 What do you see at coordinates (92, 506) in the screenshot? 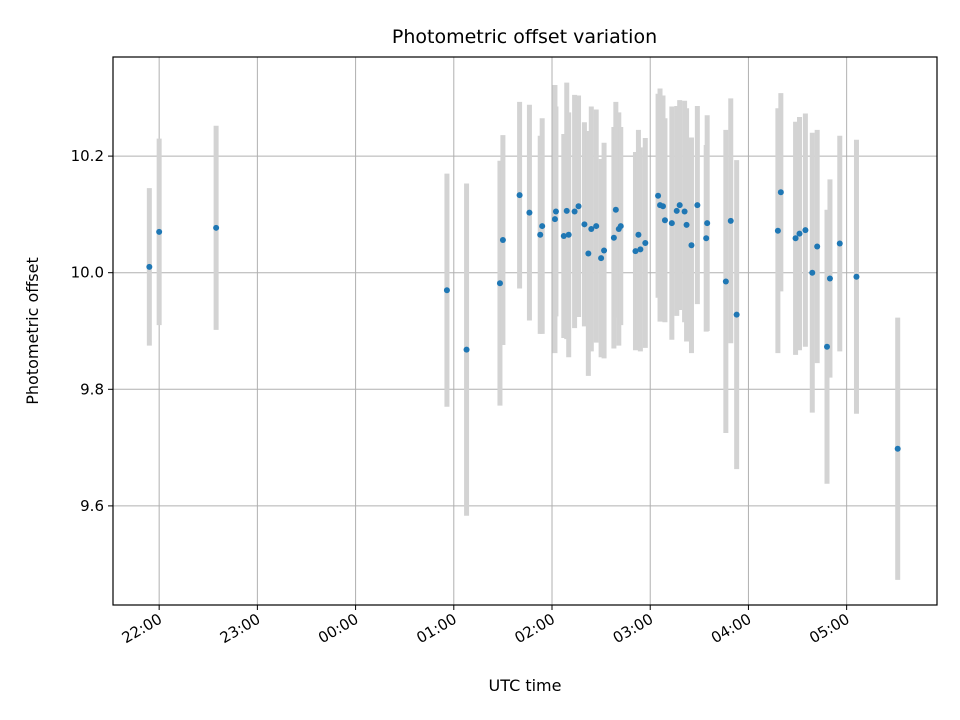
I see `y-tick-label: 9.6` at bounding box center [92, 506].